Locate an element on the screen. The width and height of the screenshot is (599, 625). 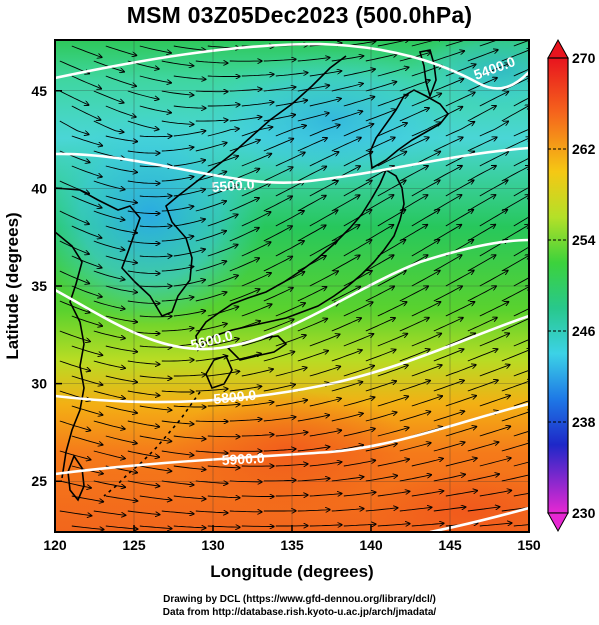
coastline-ryukyu is located at coordinates (152, 444).